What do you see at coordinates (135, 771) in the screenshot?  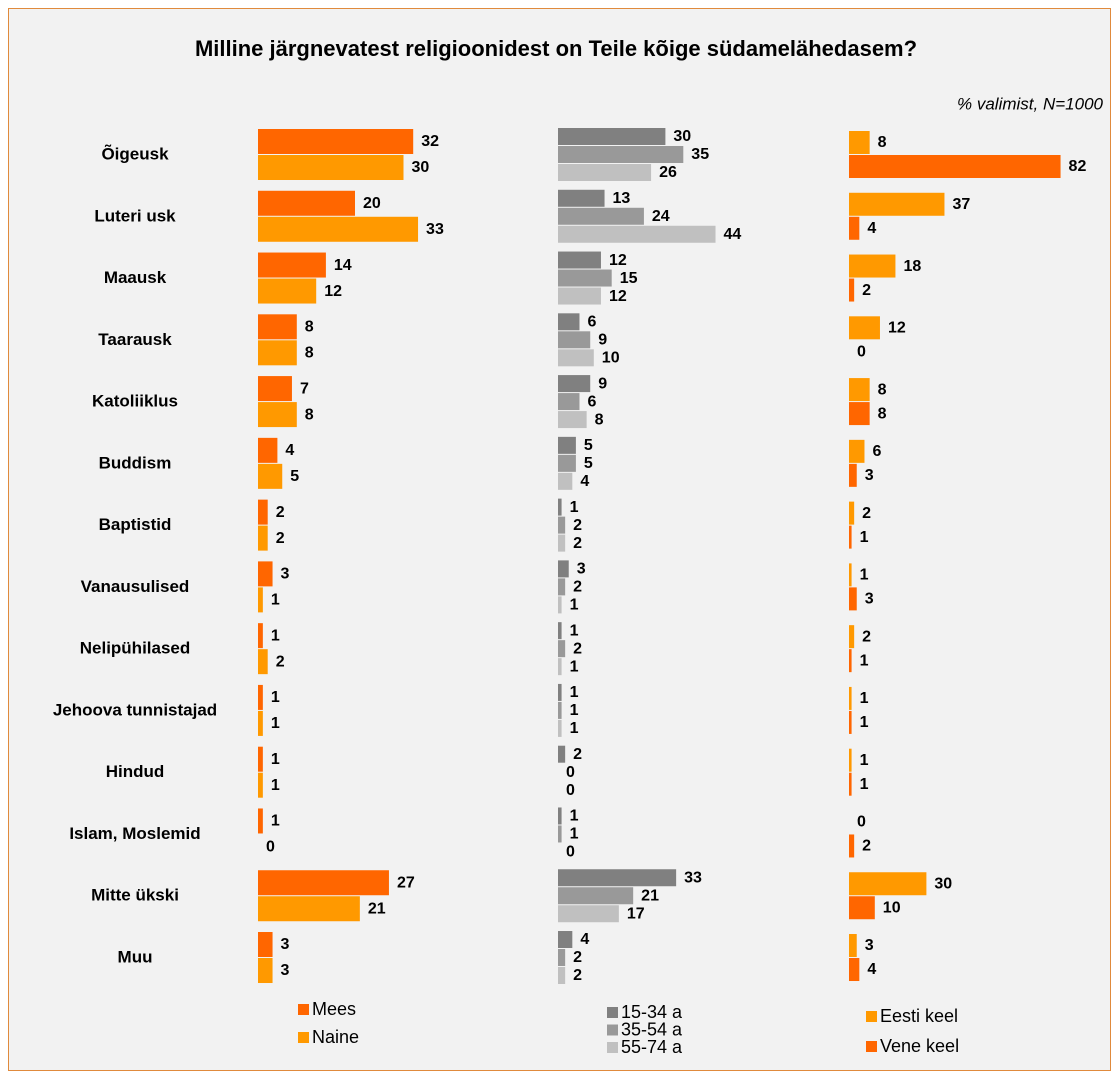 I see `category-label: Hindud` at bounding box center [135, 771].